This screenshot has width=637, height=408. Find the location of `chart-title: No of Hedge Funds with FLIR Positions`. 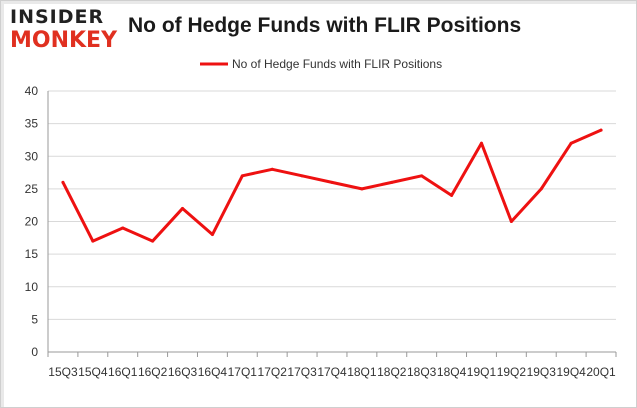

chart-title: No of Hedge Funds with FLIR Positions is located at coordinates (325, 25).